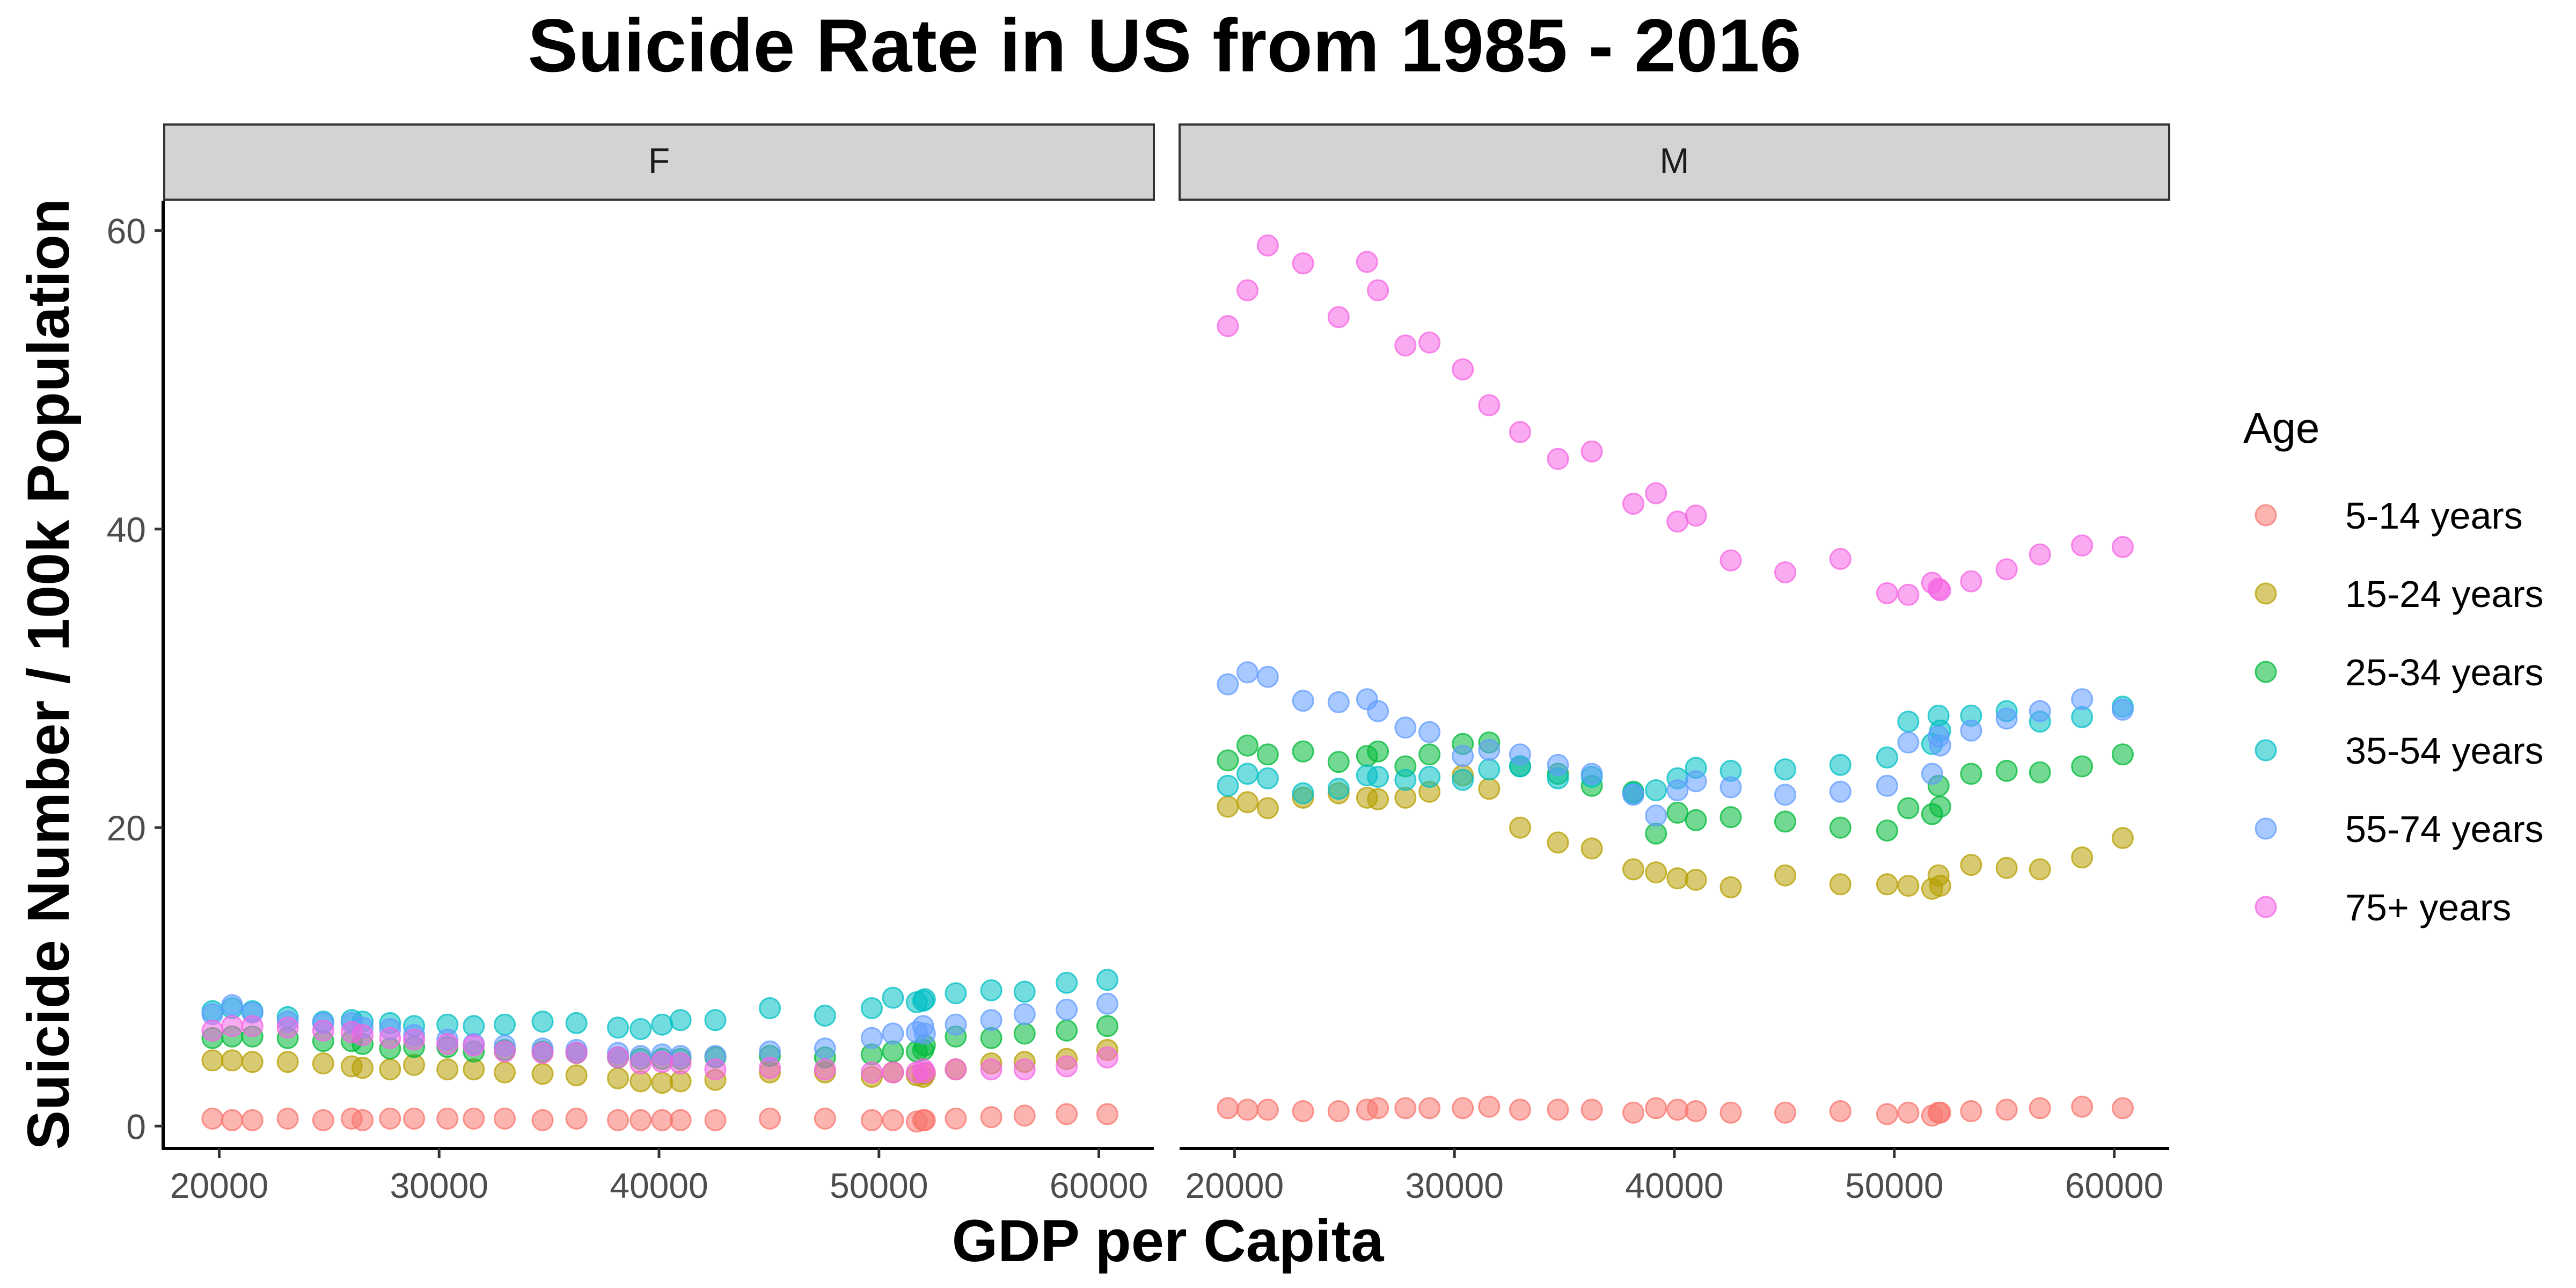 The image size is (2576, 1288). I want to click on facet-strip-m, so click(1674, 162).